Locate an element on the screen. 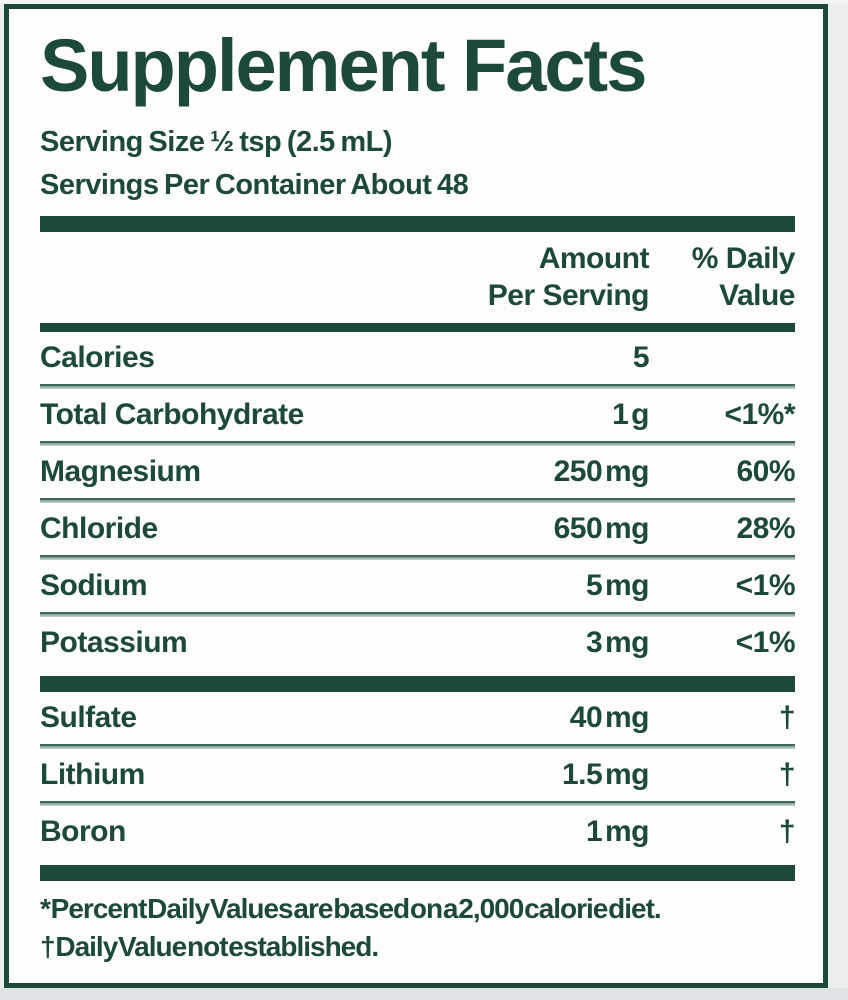  nutrient-amount: 40 mg is located at coordinates (609, 717).